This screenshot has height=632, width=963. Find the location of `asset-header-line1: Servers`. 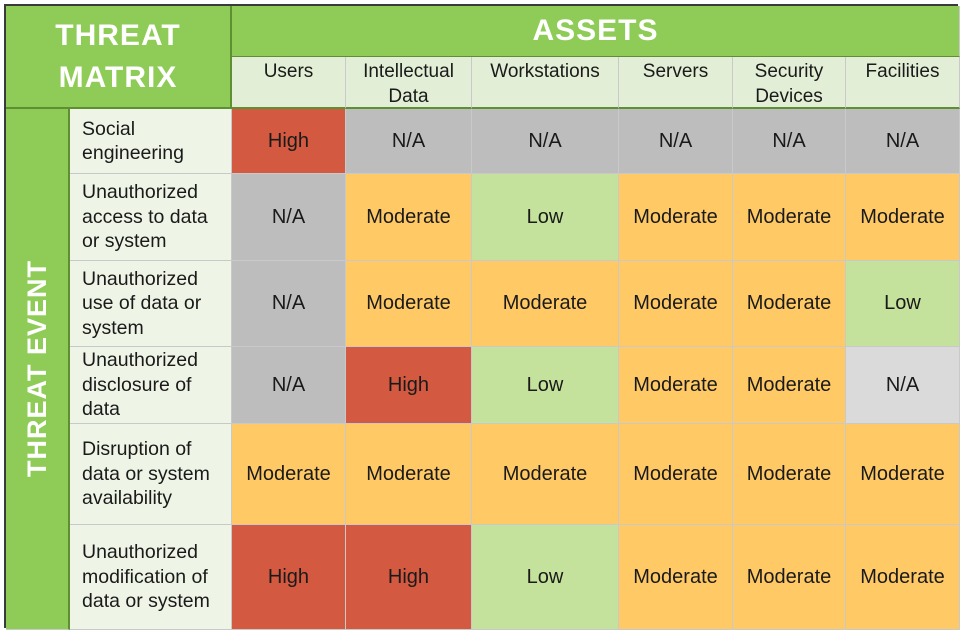

asset-header-line1: Servers is located at coordinates (675, 71).